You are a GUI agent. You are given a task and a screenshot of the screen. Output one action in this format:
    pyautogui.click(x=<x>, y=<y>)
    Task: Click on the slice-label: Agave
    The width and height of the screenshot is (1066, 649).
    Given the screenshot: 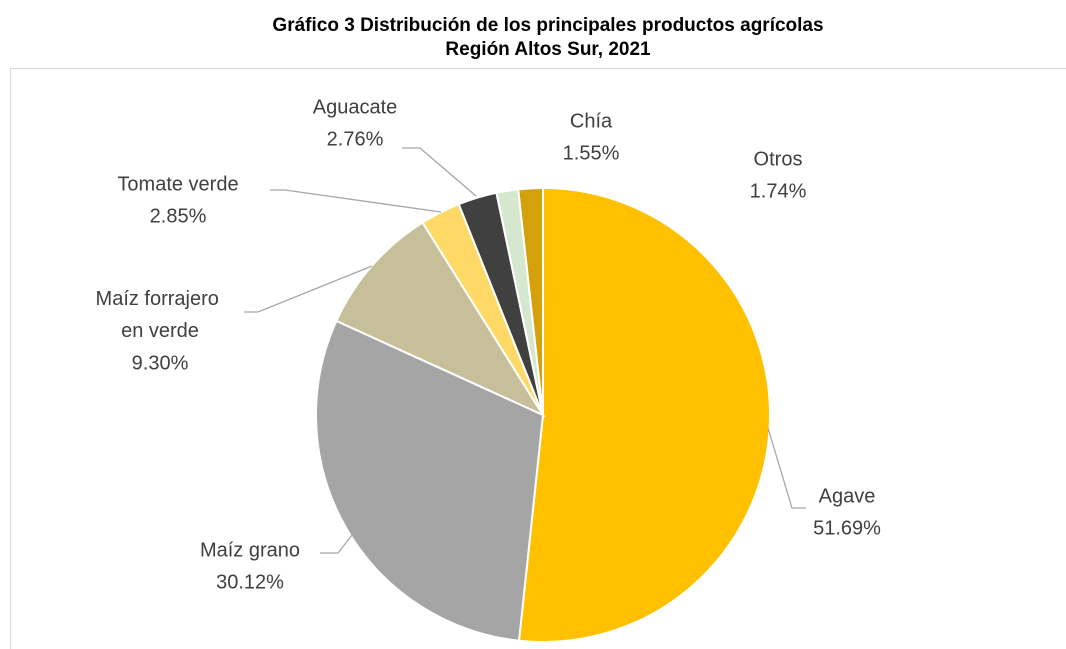 What is the action you would take?
    pyautogui.click(x=847, y=496)
    